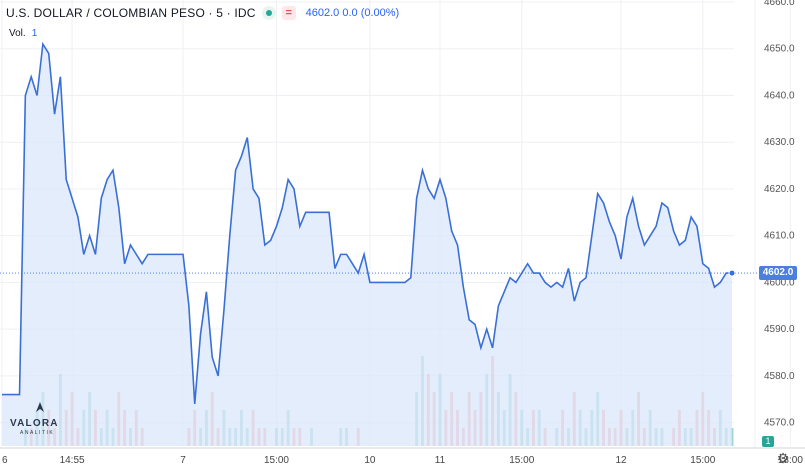  What do you see at coordinates (17, 33) in the screenshot?
I see `volume-label: Vol.` at bounding box center [17, 33].